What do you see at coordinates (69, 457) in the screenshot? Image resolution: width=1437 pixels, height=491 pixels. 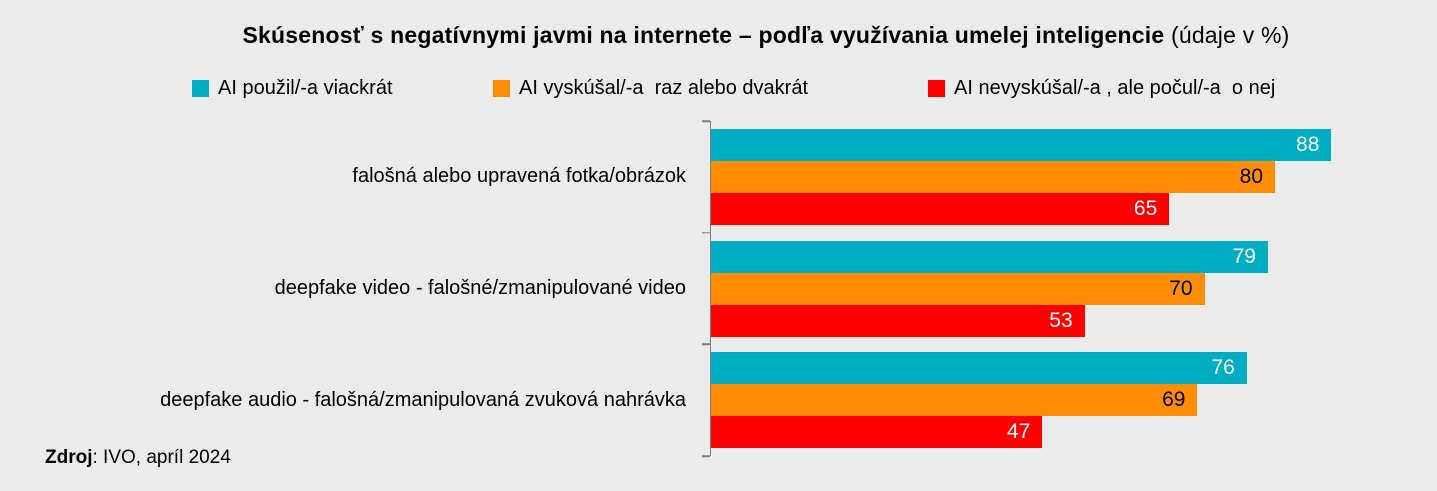 I see `source-label: Zdroj` at bounding box center [69, 457].